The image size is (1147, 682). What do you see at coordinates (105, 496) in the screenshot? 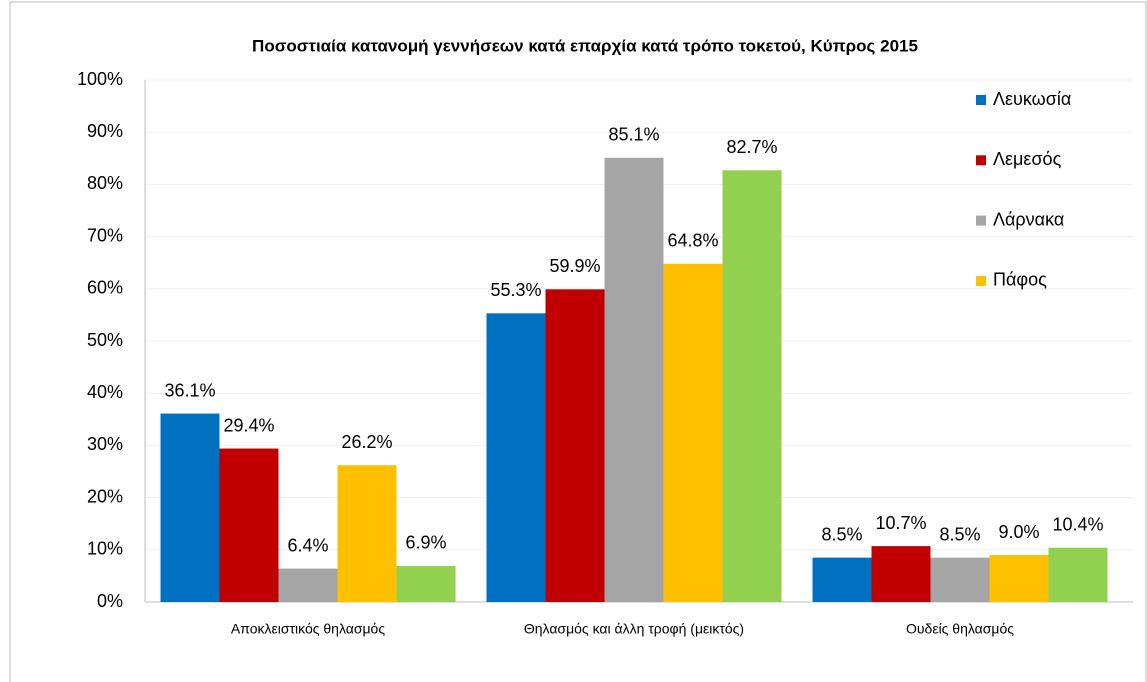
I see `y-tick-label: 20%` at bounding box center [105, 496].